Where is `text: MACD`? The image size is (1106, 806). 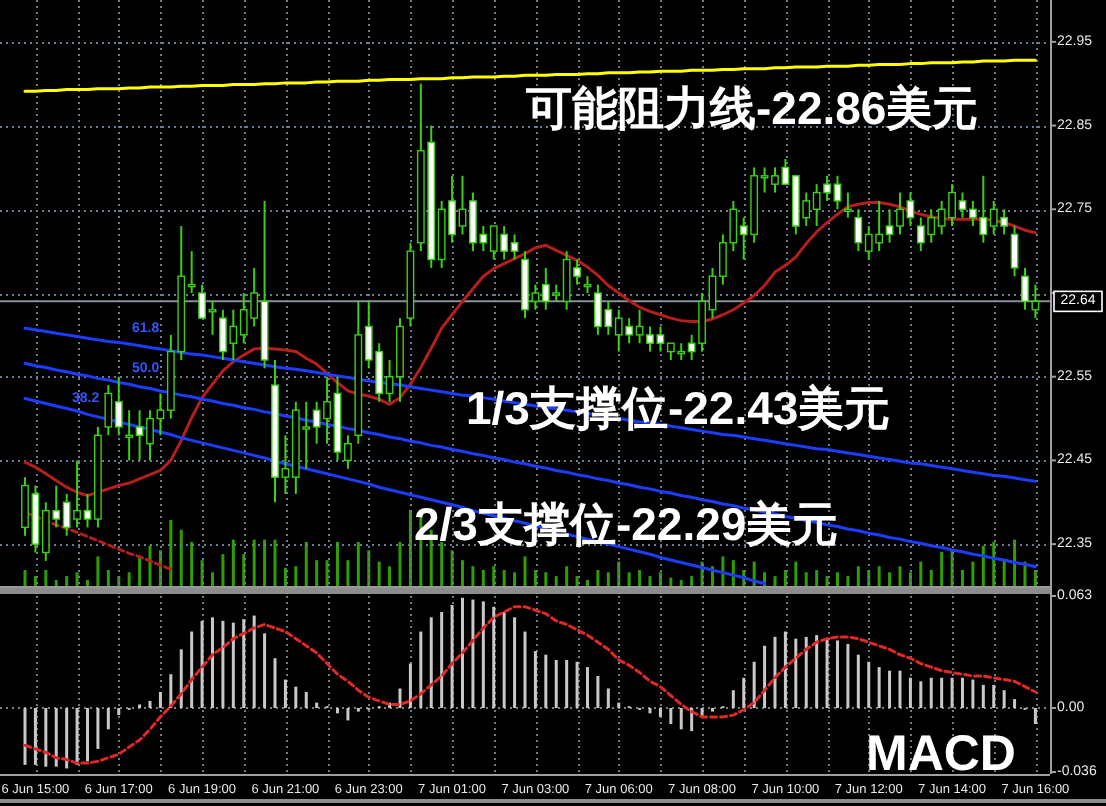
text: MACD is located at coordinates (941, 754).